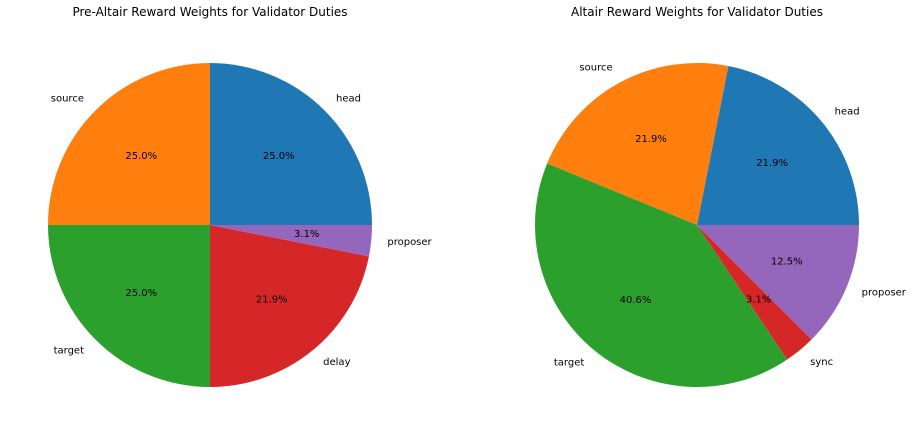  What do you see at coordinates (279, 156) in the screenshot?
I see `pct-label-head: 25.0%` at bounding box center [279, 156].